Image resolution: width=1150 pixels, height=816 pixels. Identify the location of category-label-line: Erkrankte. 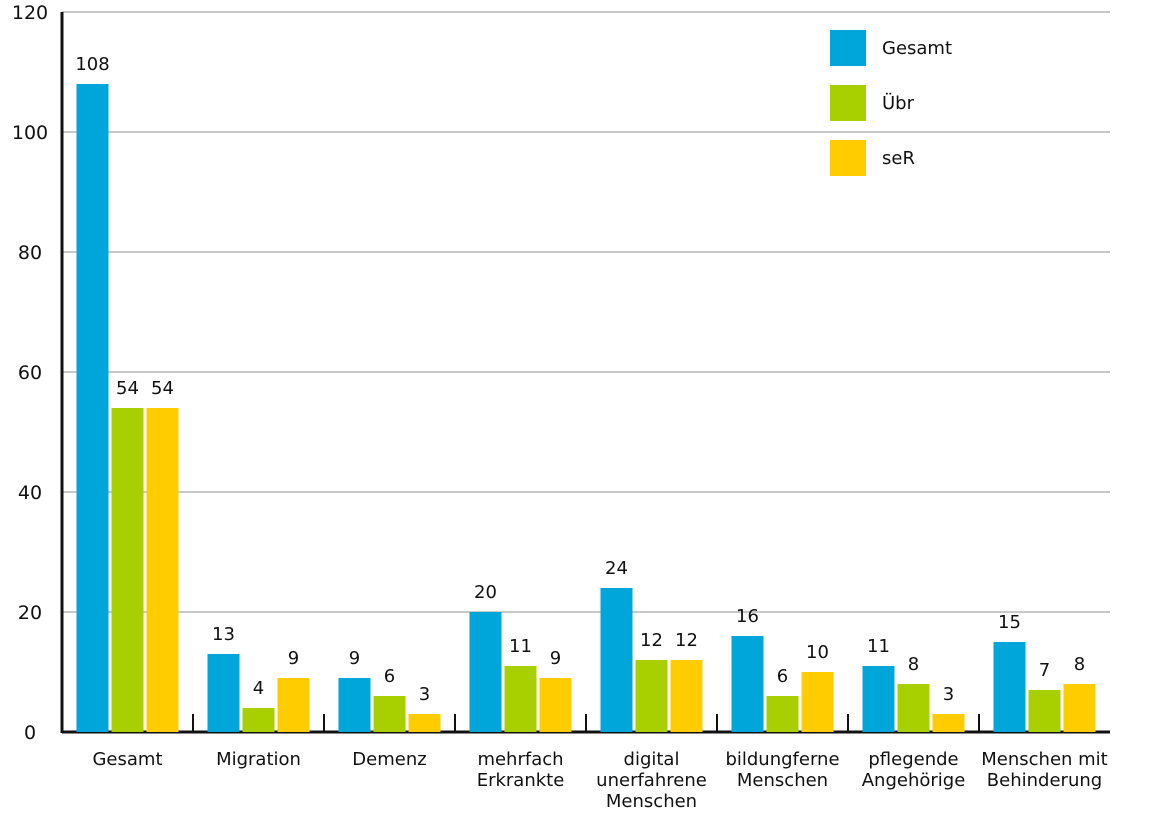
(521, 780).